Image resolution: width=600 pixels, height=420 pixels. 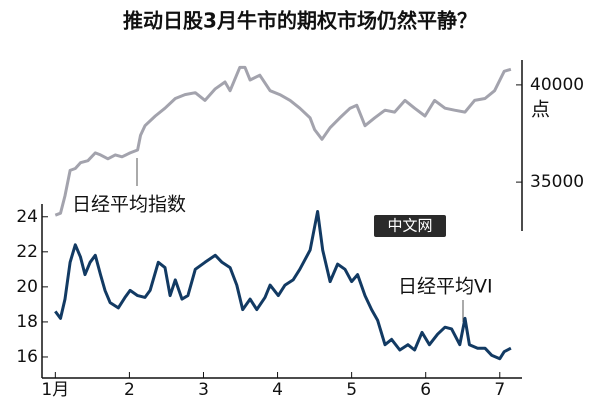 What do you see at coordinates (129, 205) in the screenshot?
I see `series-label: 日经平均指数` at bounding box center [129, 205].